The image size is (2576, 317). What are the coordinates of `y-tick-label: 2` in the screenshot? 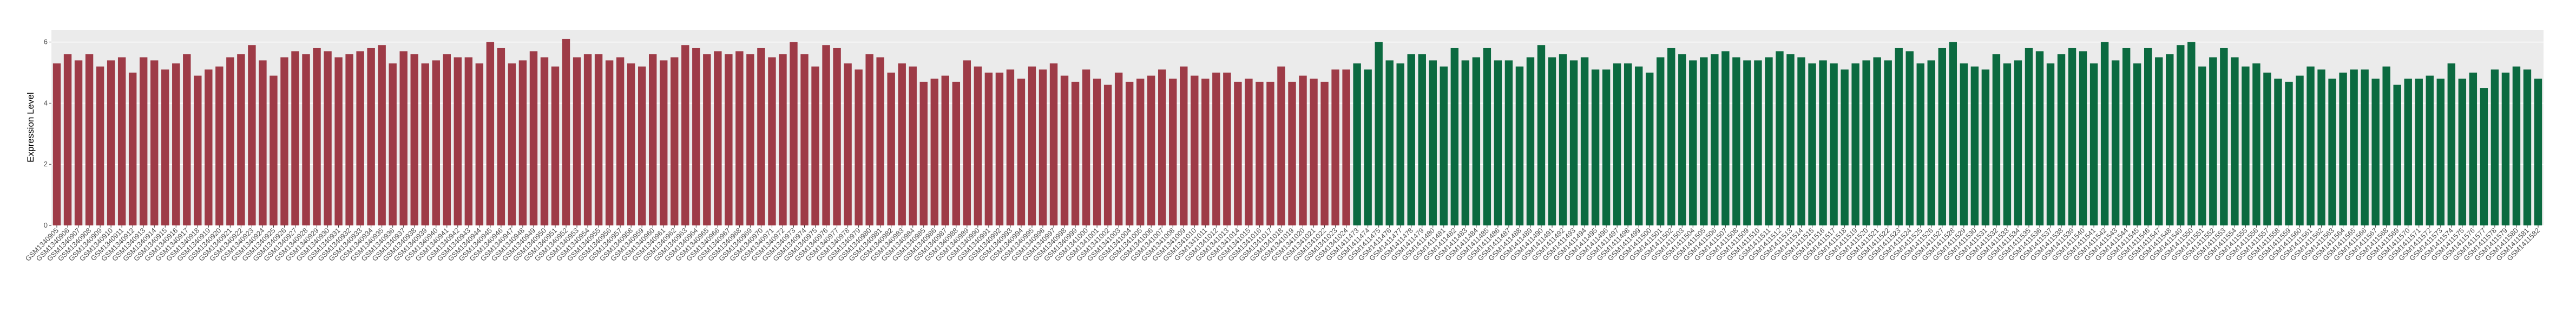 It's located at (46, 164).